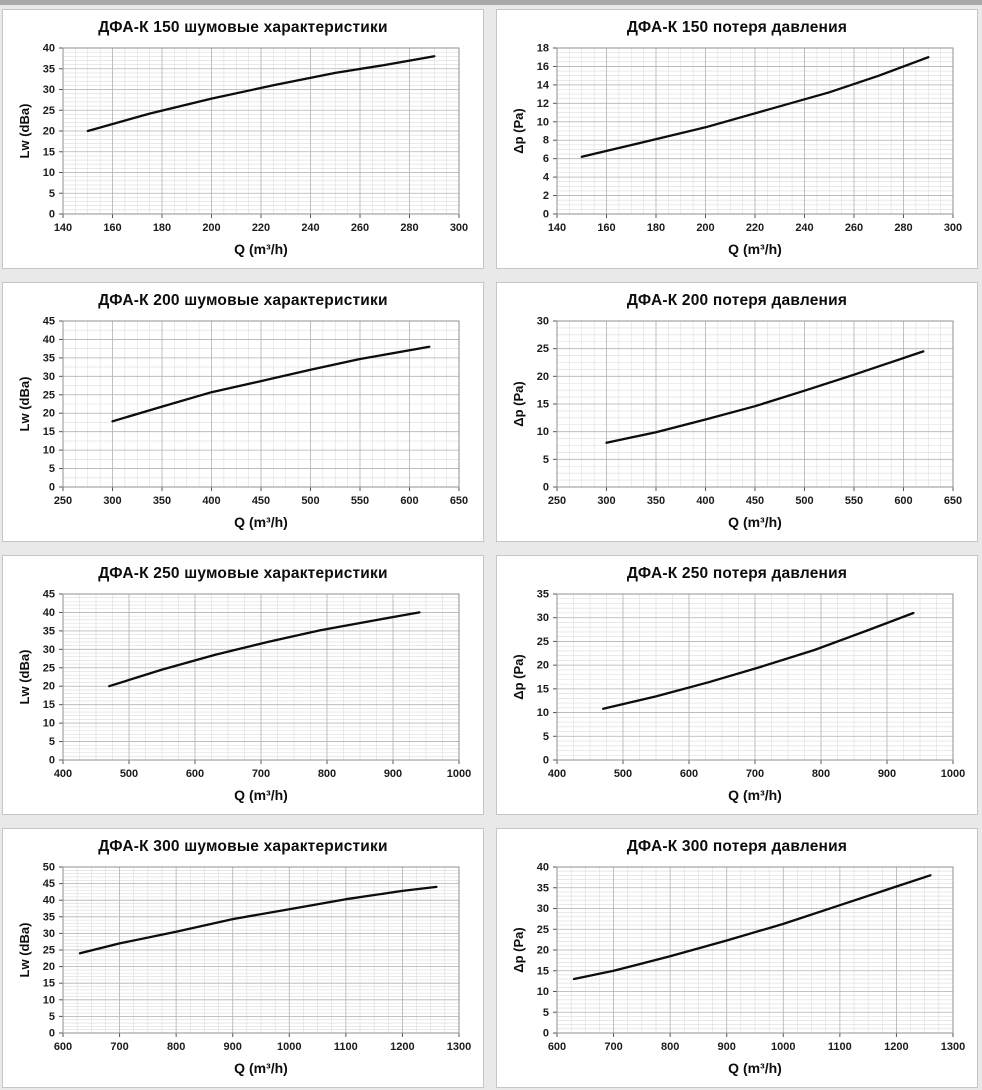 Image resolution: width=982 pixels, height=1090 pixels. What do you see at coordinates (821, 774) in the screenshot?
I see `x-tick-label: 800` at bounding box center [821, 774].